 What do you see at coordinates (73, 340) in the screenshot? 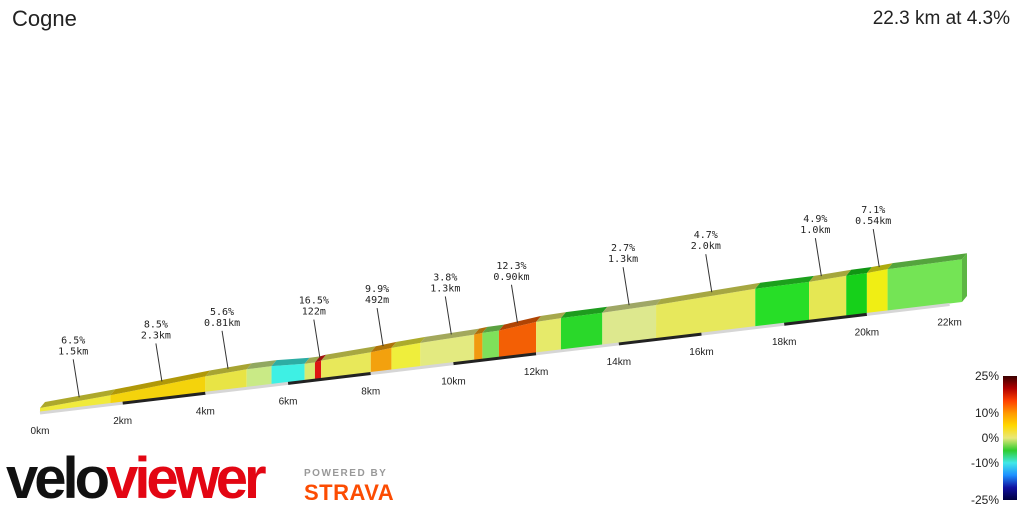
I see `annotation-grade: 6.5%` at bounding box center [73, 340].